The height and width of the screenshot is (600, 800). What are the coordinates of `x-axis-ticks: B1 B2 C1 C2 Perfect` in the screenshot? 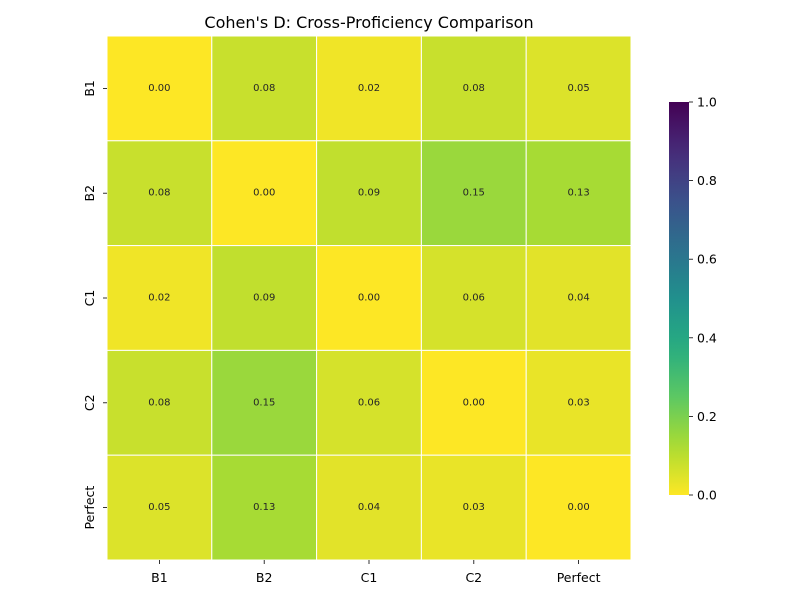 It's located at (376, 572).